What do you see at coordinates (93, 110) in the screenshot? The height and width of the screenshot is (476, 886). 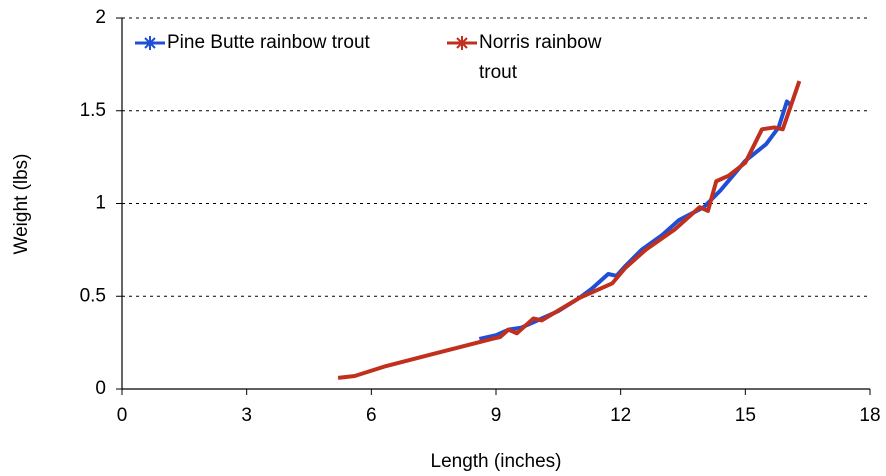 I see `y-tick-label: 1.5` at bounding box center [93, 110].